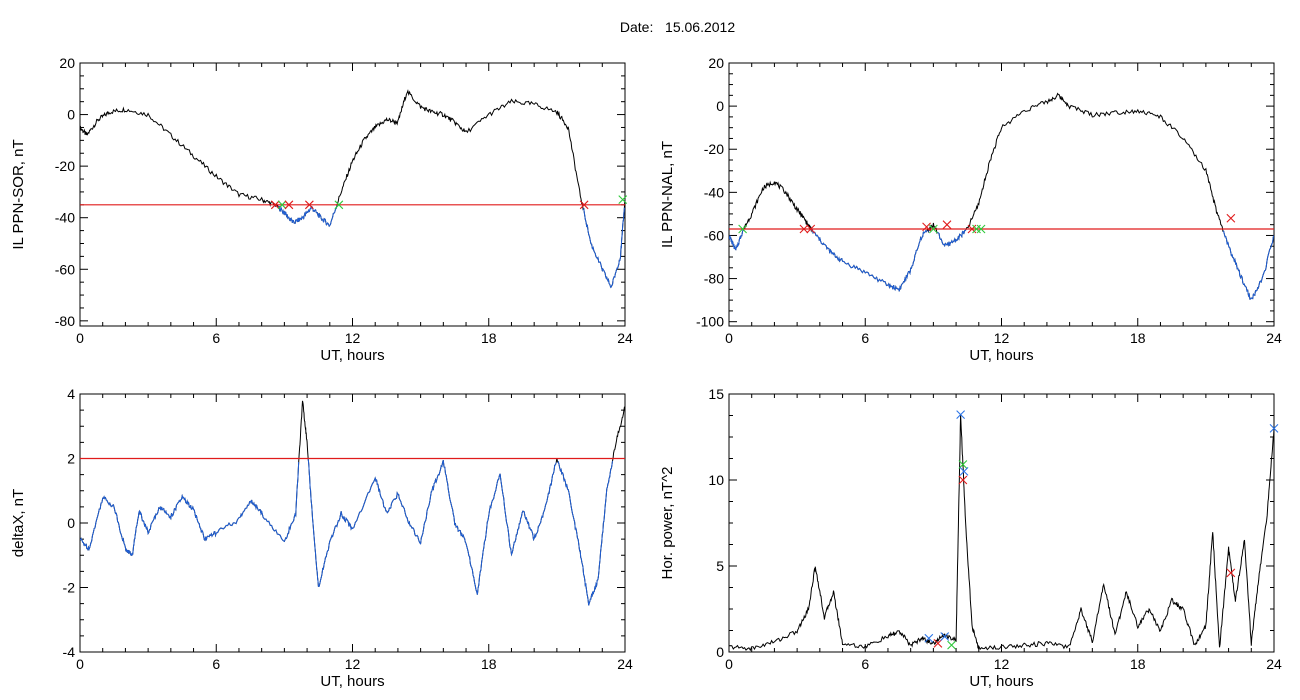  I want to click on y-tick-label: 4, so click(71, 394).